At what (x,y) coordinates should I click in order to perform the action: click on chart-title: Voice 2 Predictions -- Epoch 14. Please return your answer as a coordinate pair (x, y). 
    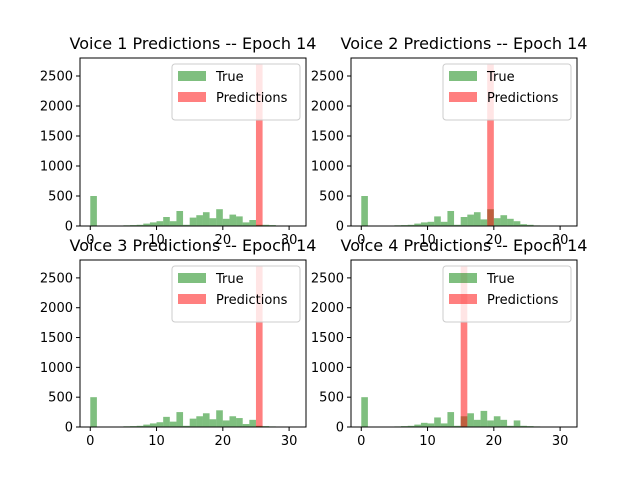
    Looking at the image, I should click on (464, 43).